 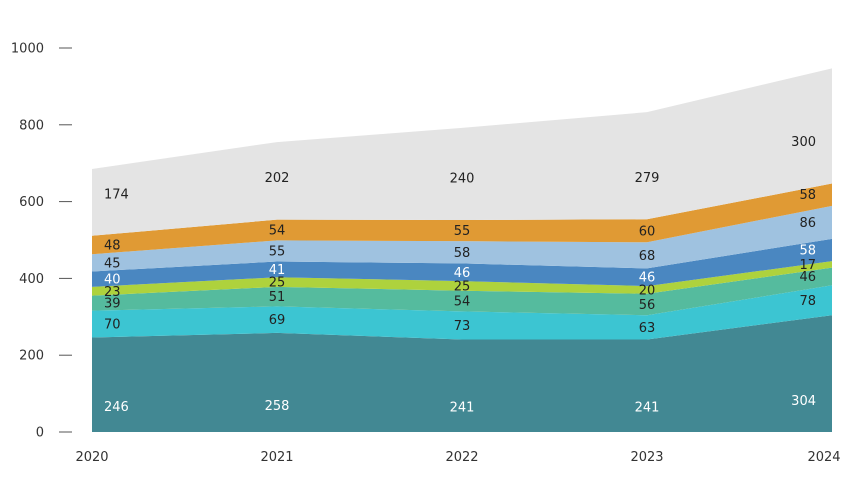 I want to click on data-label-series-6: 55, so click(x=277, y=251).